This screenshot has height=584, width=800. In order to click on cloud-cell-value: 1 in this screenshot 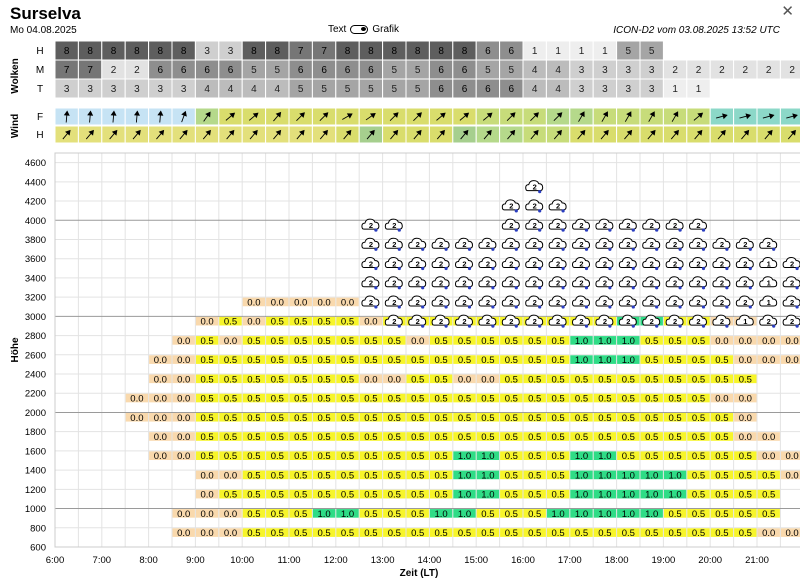, I will do `click(605, 51)`.